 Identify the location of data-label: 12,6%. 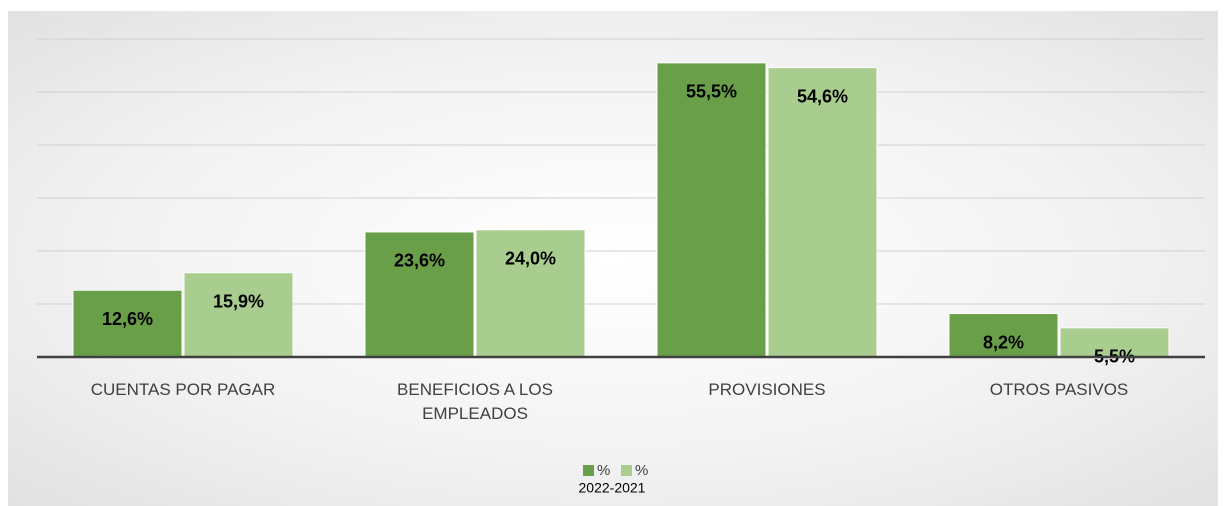
(127, 319).